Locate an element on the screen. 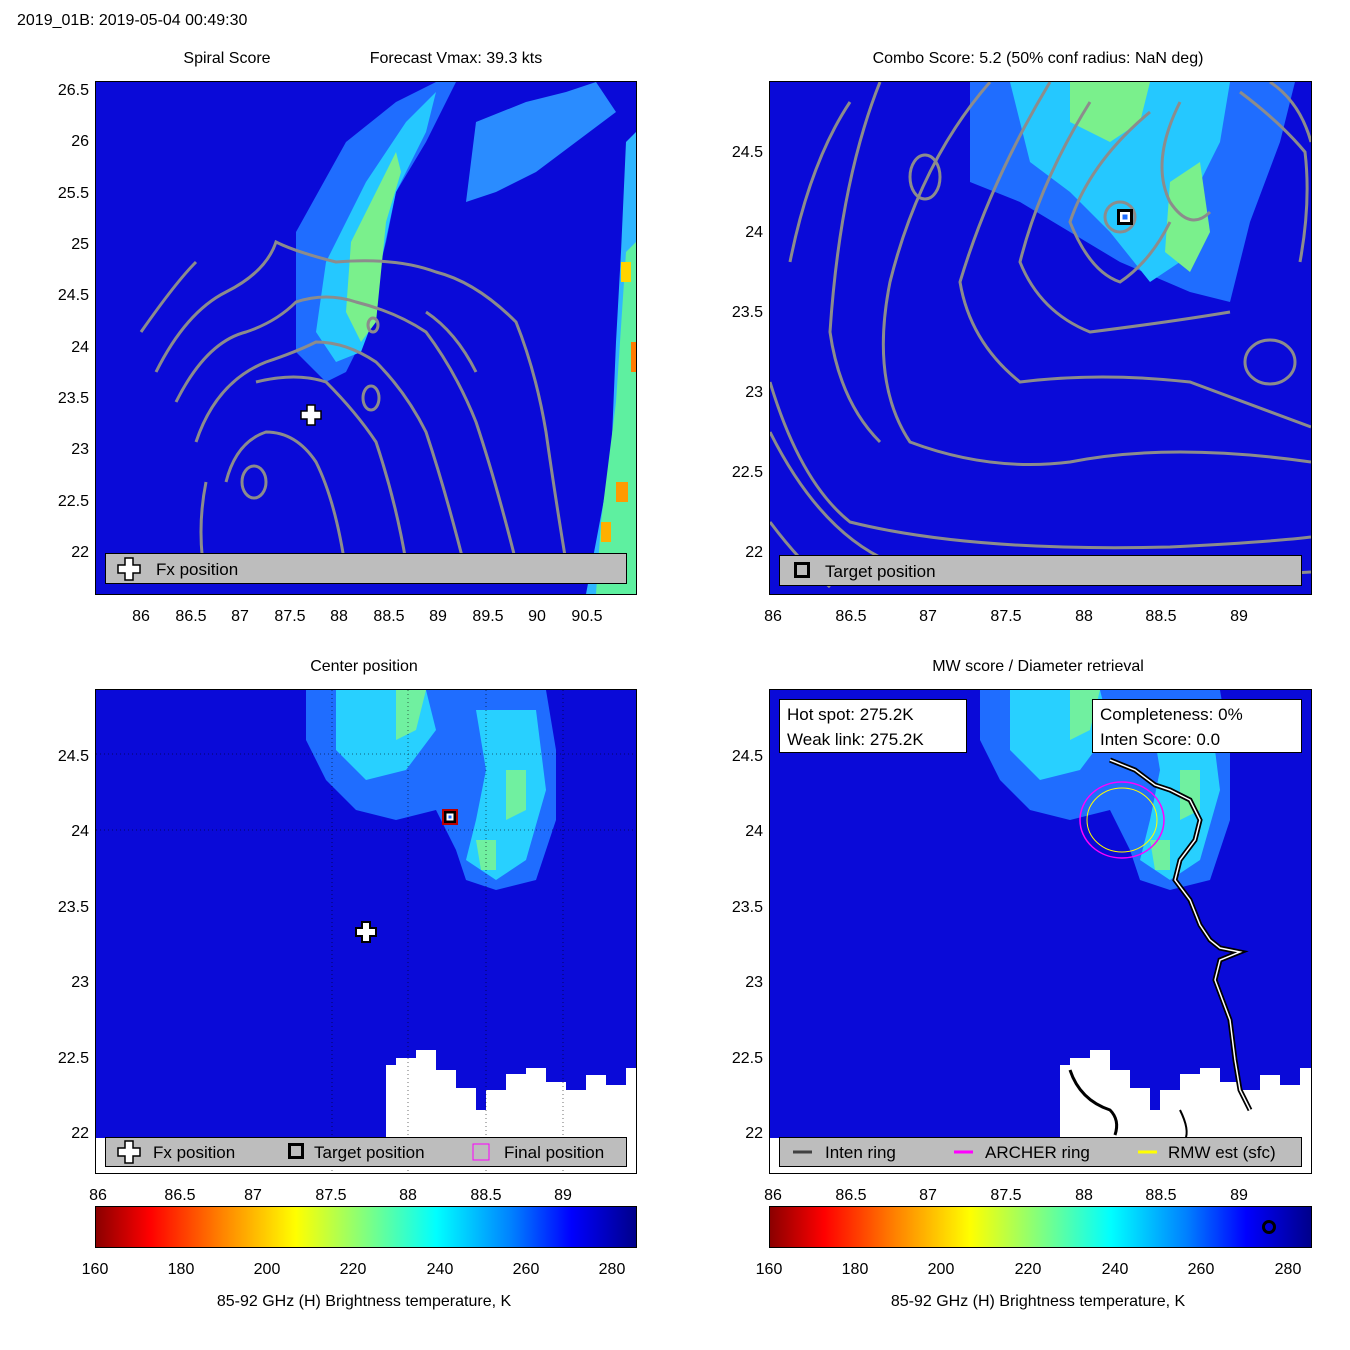 The image size is (1350, 1350). fx-position-marker is located at coordinates (311, 415).